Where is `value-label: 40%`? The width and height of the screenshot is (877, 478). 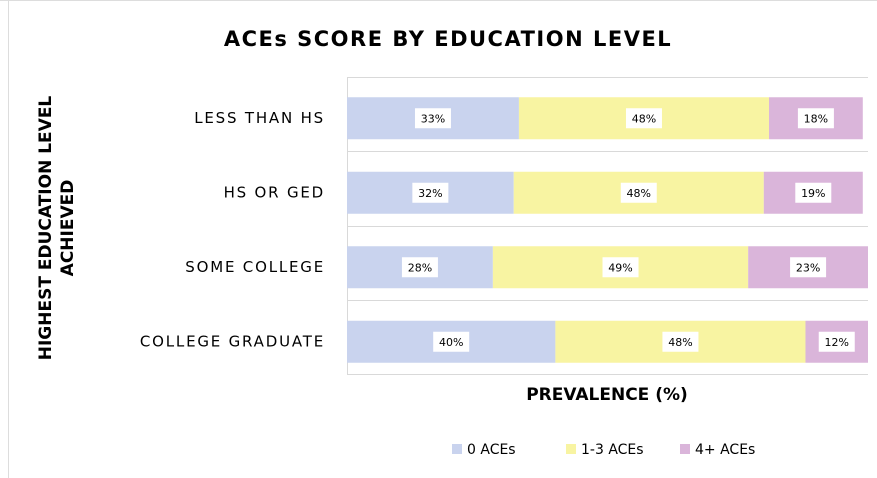 value-label: 40% is located at coordinates (451, 342).